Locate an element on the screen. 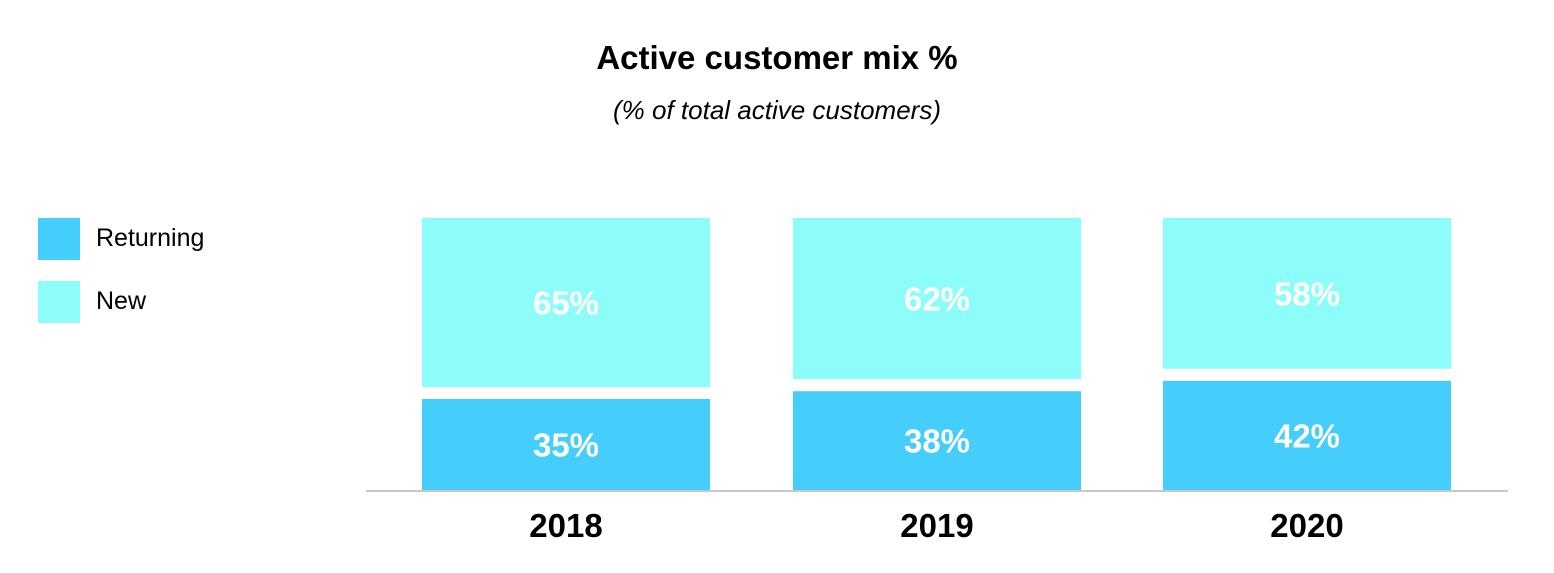  bar-returning-2019 is located at coordinates (937, 440).